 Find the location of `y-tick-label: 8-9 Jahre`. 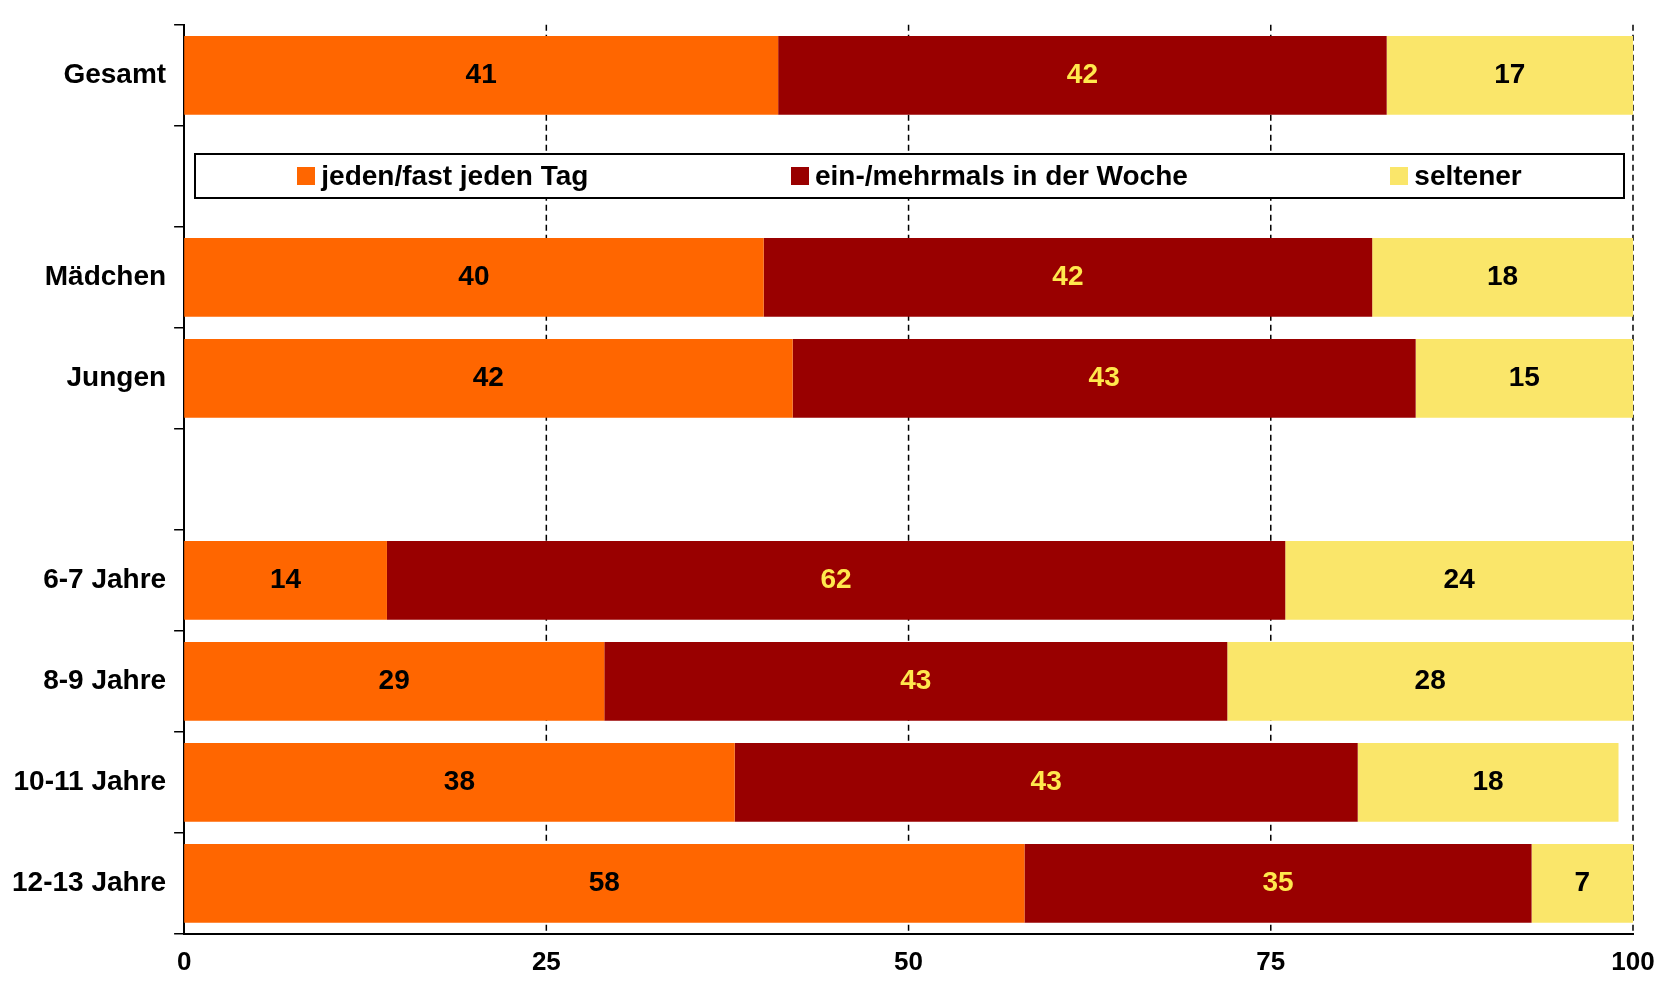

y-tick-label: 8-9 Jahre is located at coordinates (105, 680).